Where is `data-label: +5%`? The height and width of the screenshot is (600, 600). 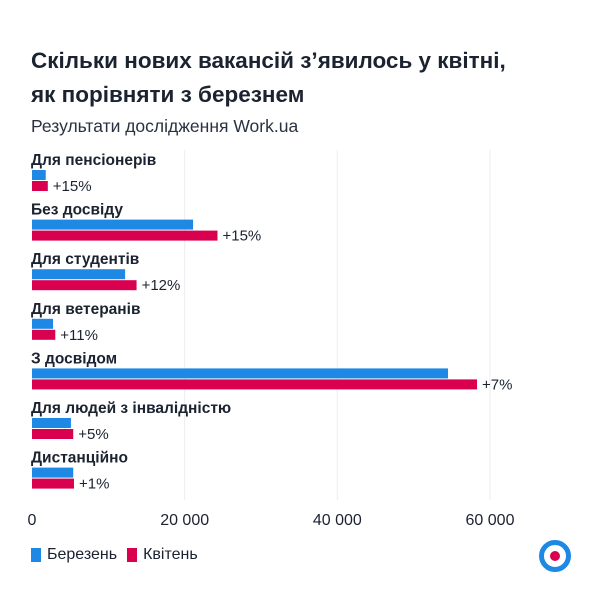
data-label: +5% is located at coordinates (93, 434).